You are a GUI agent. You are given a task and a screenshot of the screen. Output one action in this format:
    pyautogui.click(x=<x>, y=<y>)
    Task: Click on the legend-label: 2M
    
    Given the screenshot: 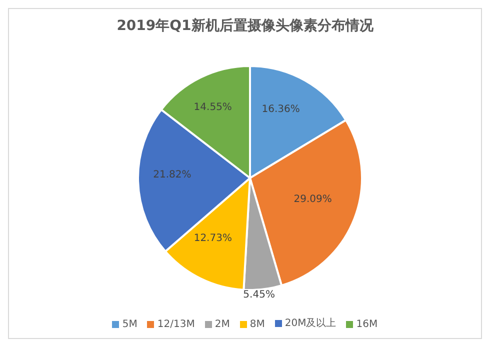 What is the action you would take?
    pyautogui.click(x=222, y=324)
    